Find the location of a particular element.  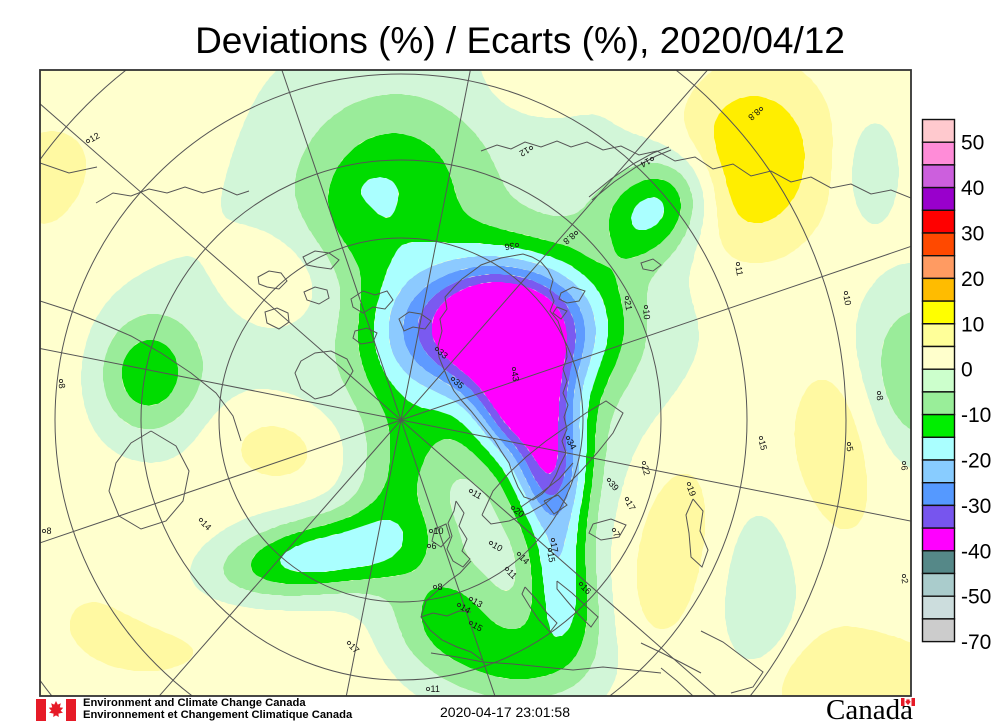

svg-text: 19 is located at coordinates (691, 491).